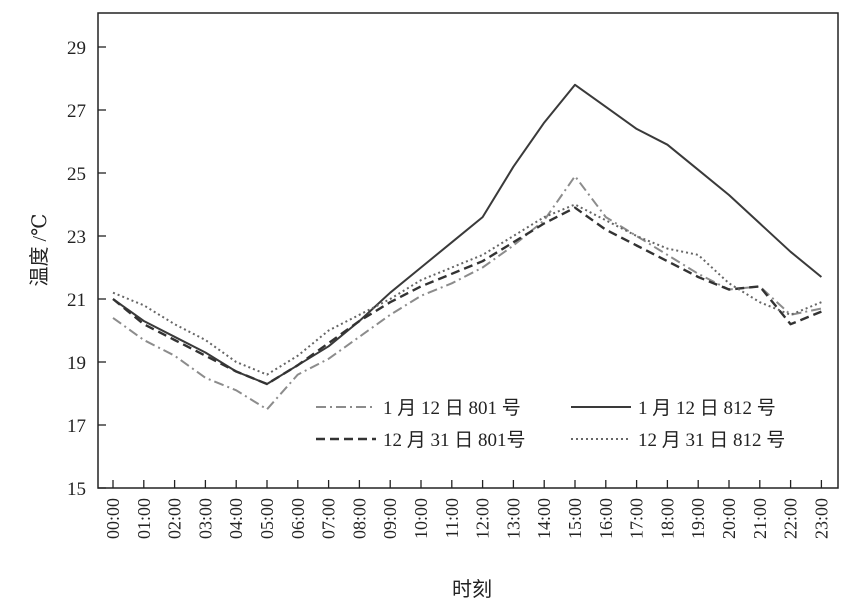 The width and height of the screenshot is (858, 611). Describe the element at coordinates (667, 518) in the screenshot. I see `x-tick-label: 18:00` at that location.